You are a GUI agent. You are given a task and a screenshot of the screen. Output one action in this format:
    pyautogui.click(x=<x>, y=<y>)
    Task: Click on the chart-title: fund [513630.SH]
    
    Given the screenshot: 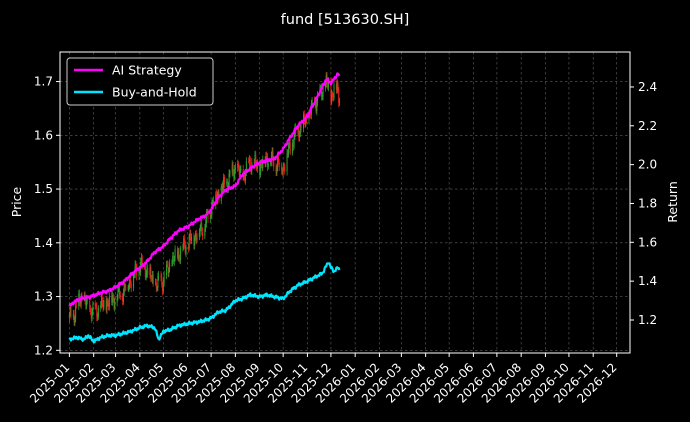 What is the action you would take?
    pyautogui.click(x=345, y=20)
    